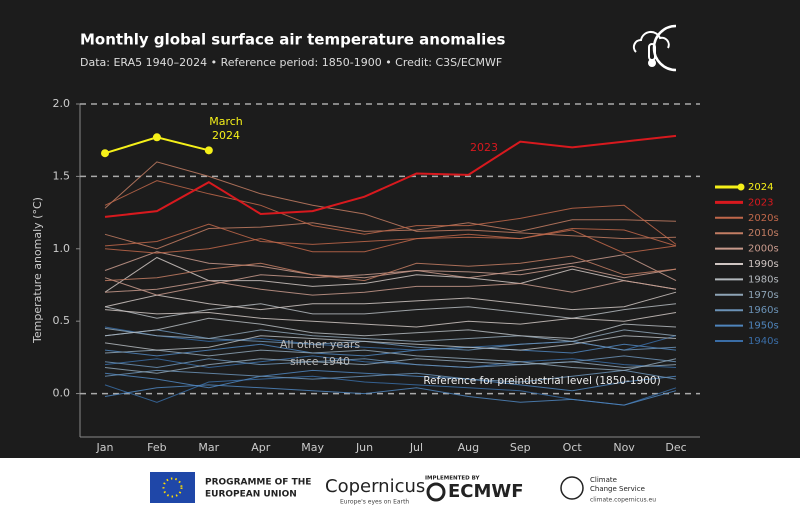 Image resolution: width=800 pixels, height=517 pixels. Describe the element at coordinates (763, 233) in the screenshot. I see `legend-label: 2010s` at that location.